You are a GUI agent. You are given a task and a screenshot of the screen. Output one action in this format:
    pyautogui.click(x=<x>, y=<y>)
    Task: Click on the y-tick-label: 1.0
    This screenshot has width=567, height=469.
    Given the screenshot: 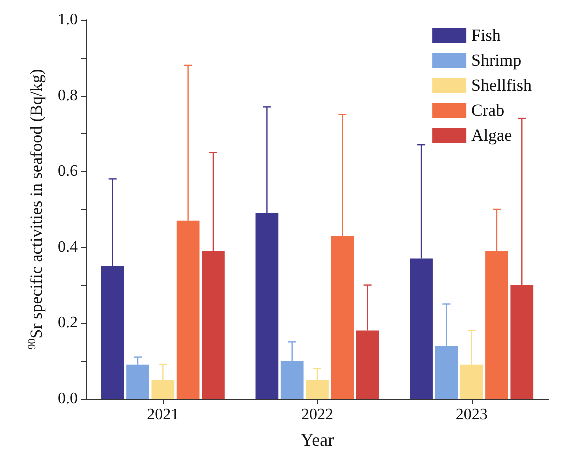 What is the action you would take?
    pyautogui.click(x=68, y=20)
    